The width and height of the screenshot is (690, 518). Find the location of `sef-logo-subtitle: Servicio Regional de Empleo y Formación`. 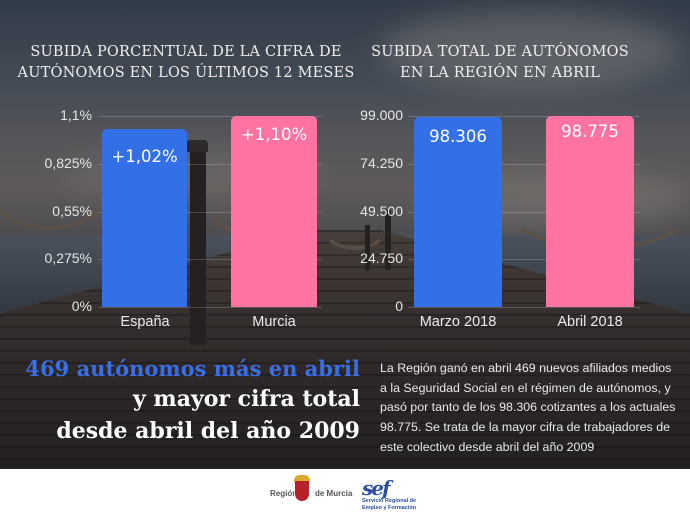

sef-logo-subtitle: Servicio Regional de Empleo y Formación is located at coordinates (389, 504).